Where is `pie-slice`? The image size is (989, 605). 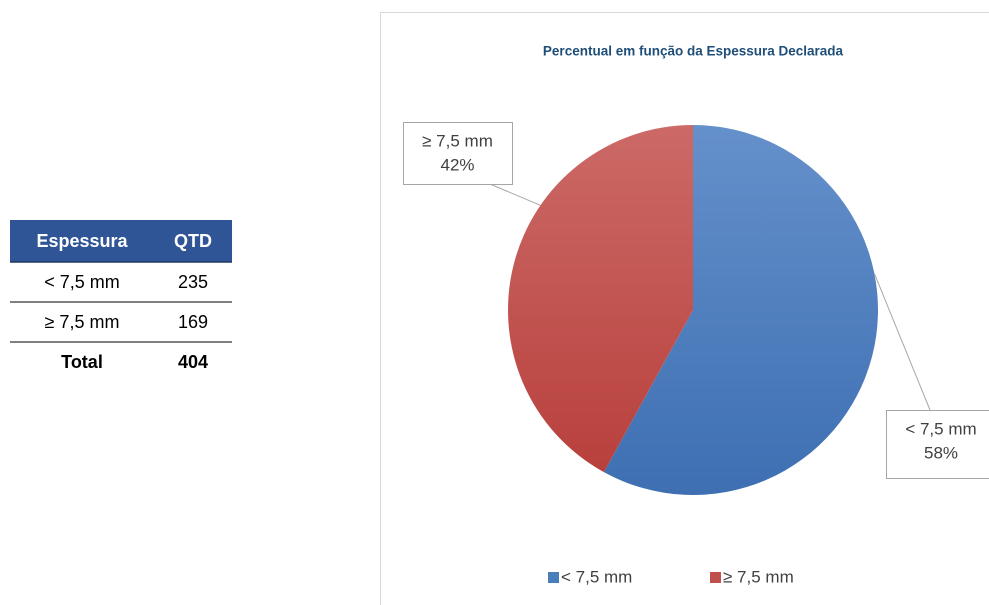
pie-slice is located at coordinates (600, 299).